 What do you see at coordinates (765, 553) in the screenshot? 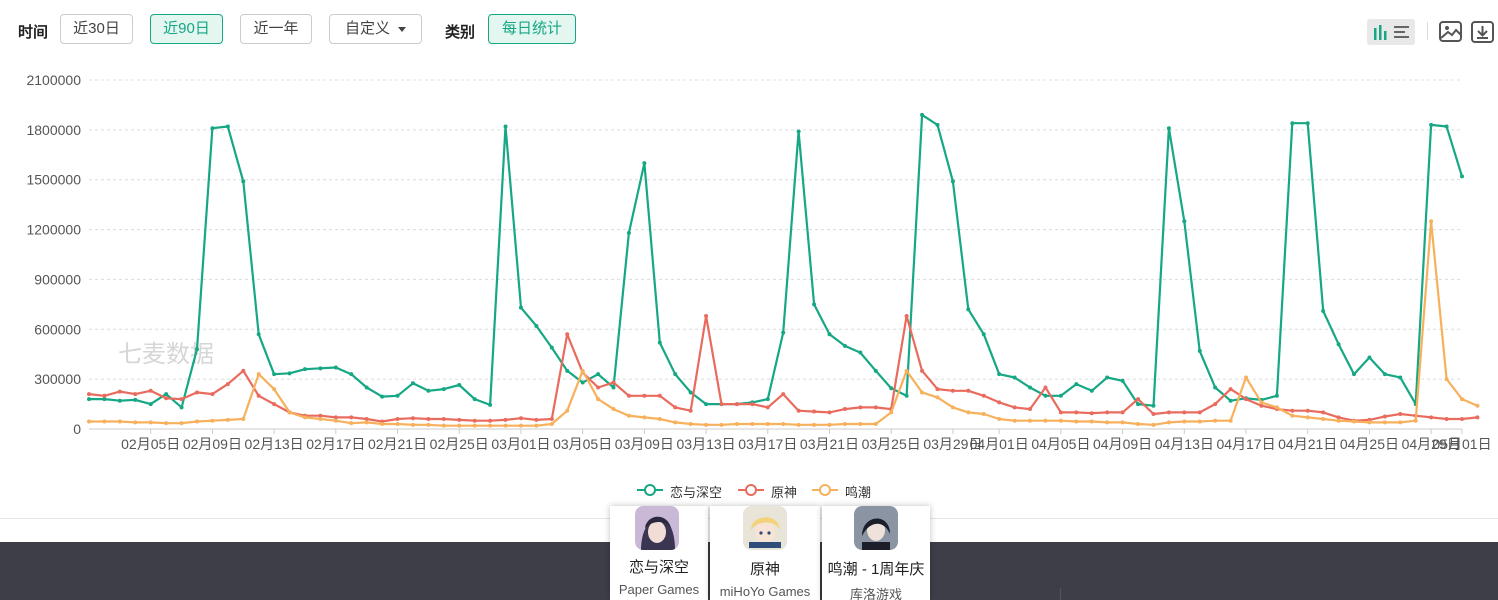
I see `app-card-2: 原神 miHoYo Games` at bounding box center [765, 553].